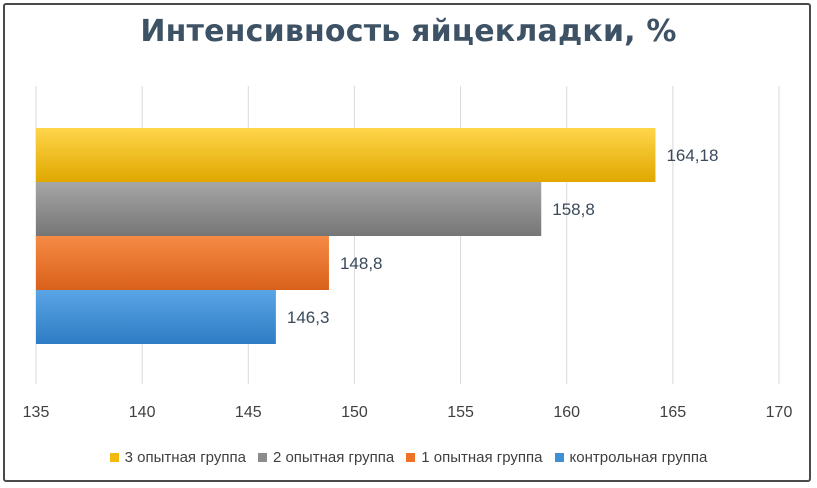 The width and height of the screenshot is (817, 488). Describe the element at coordinates (692, 155) in the screenshot. I see `data-label: 164,18` at that location.